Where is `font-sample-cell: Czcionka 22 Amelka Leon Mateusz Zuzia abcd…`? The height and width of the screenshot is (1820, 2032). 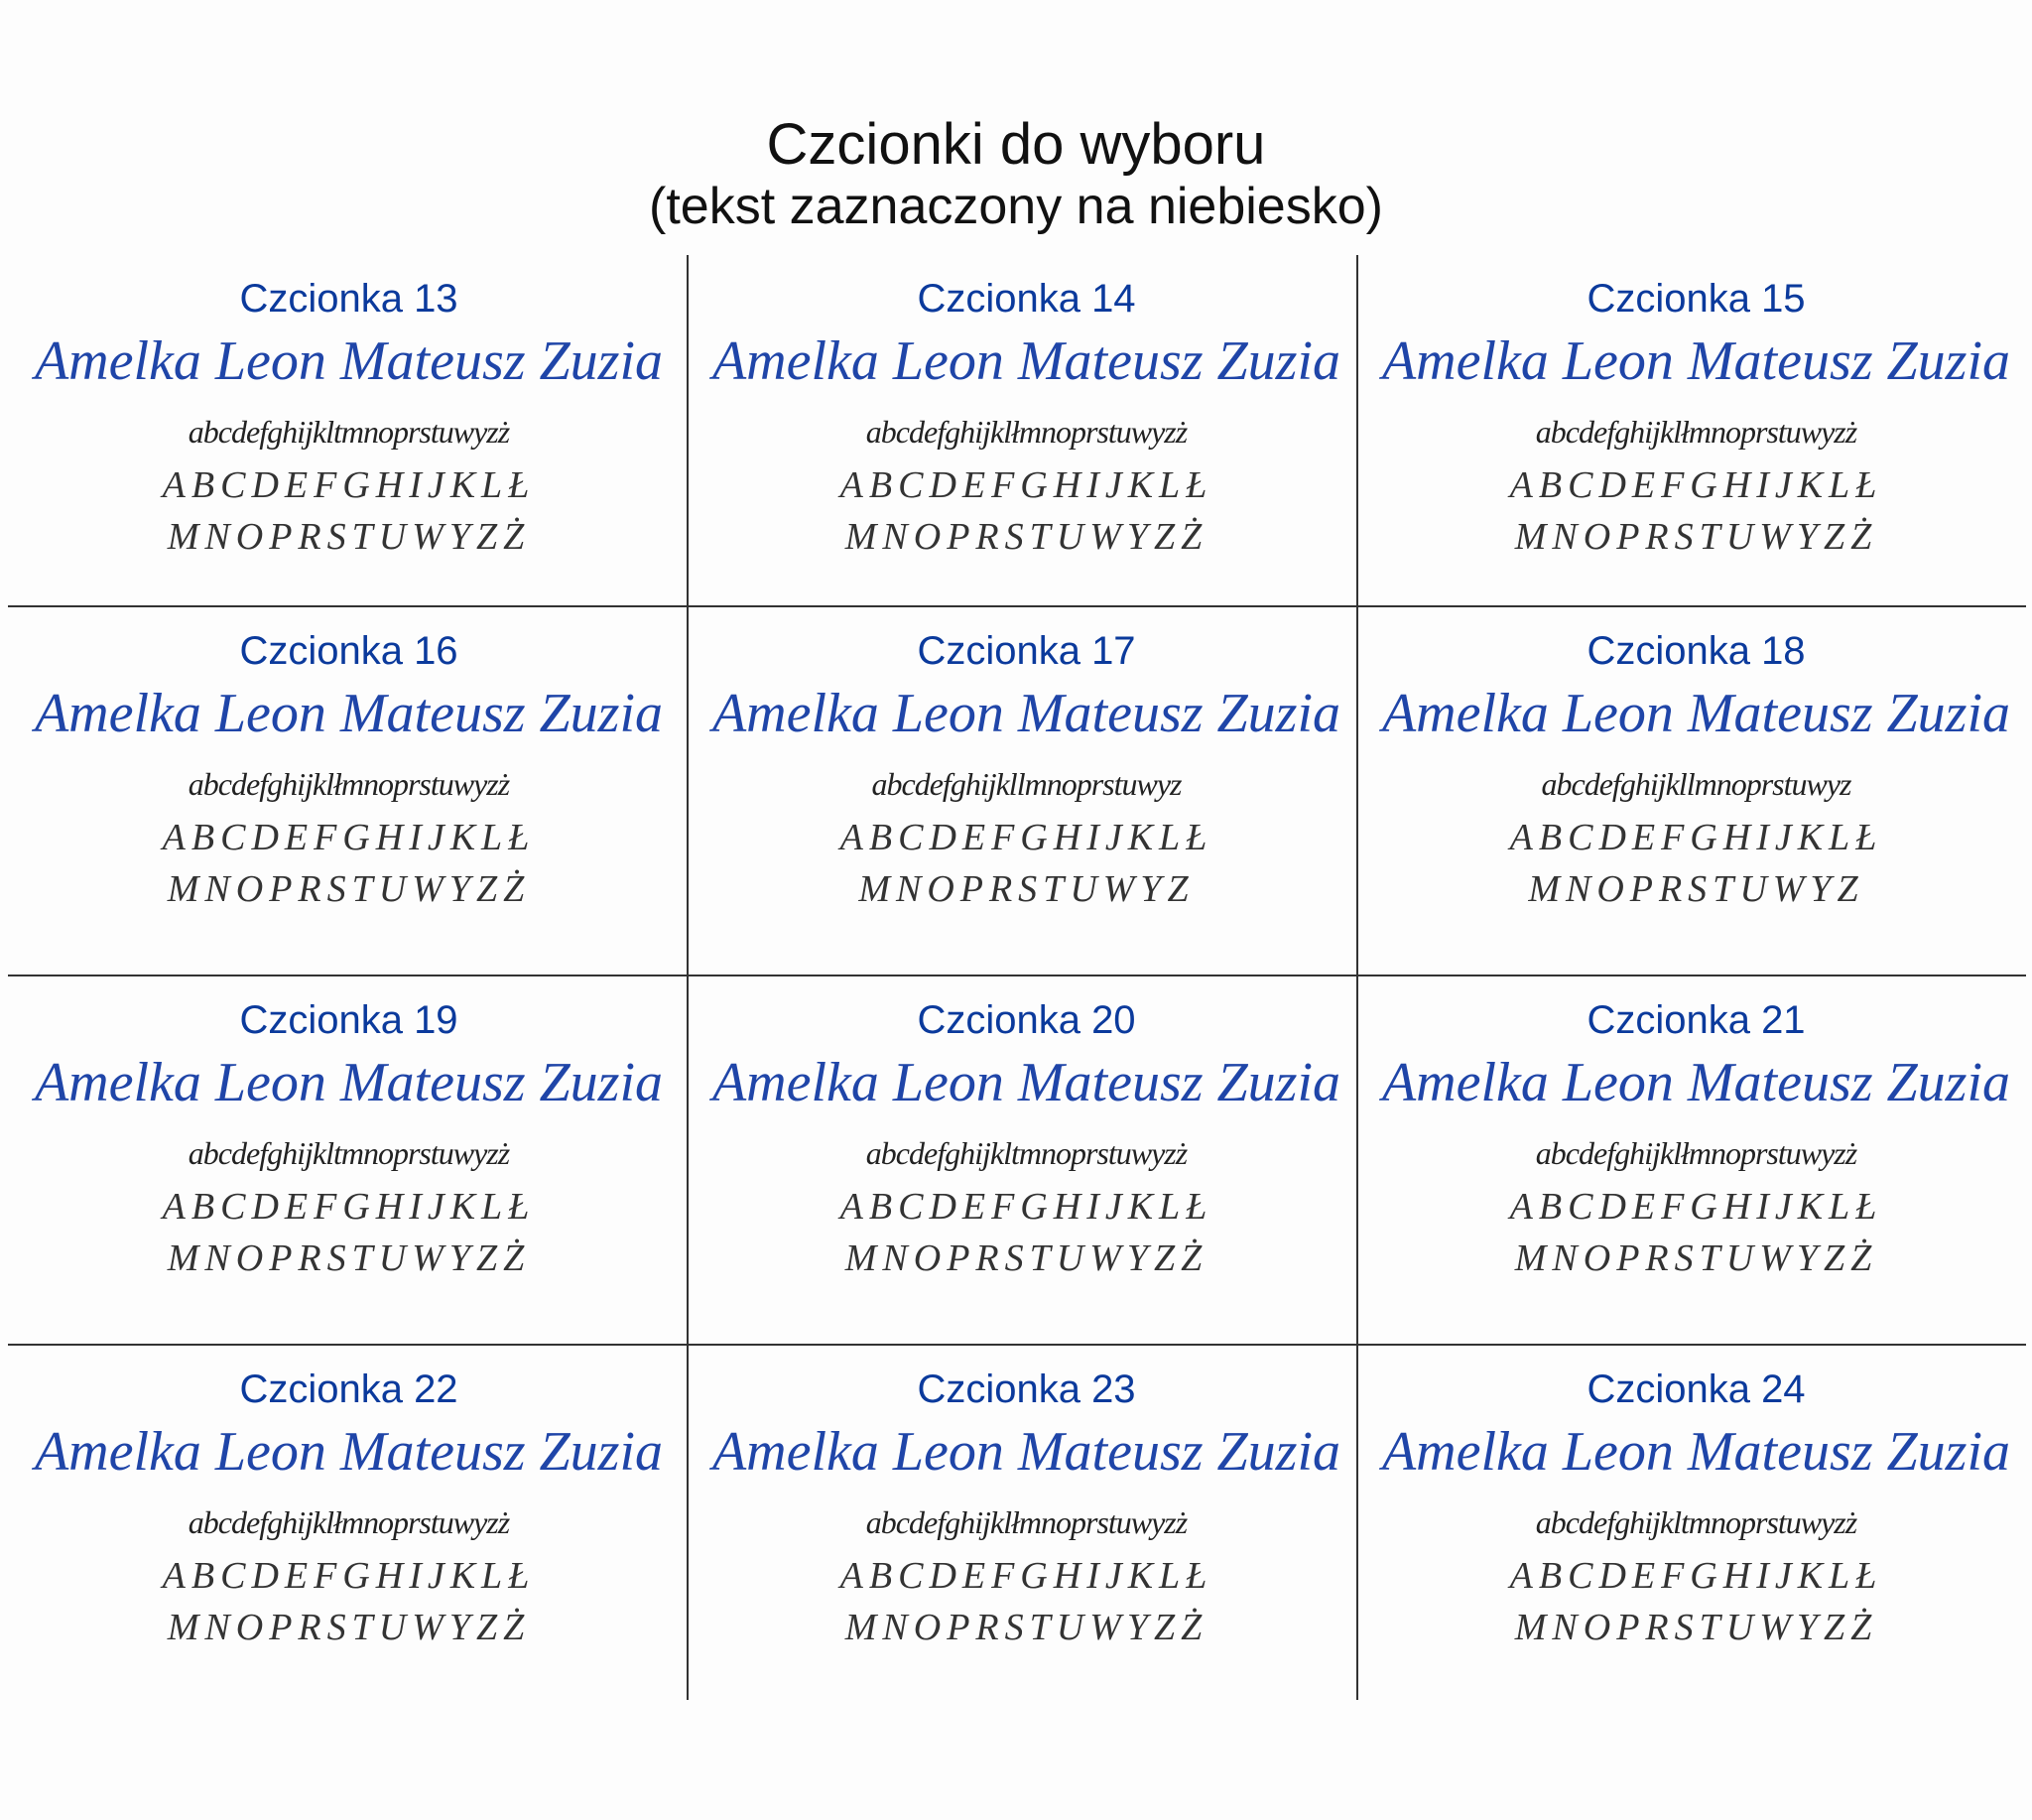
font-sample-cell: Czcionka 22 Amelka Leon Mateusz Zuzia abcd… is located at coordinates (349, 1530).